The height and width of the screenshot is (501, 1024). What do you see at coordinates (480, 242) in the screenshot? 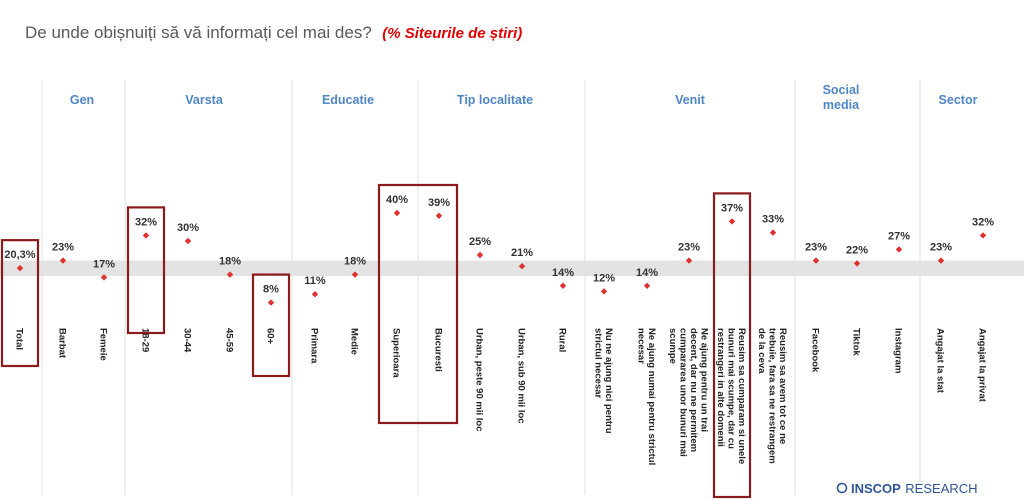
I see `value-label: 25%` at bounding box center [480, 242].